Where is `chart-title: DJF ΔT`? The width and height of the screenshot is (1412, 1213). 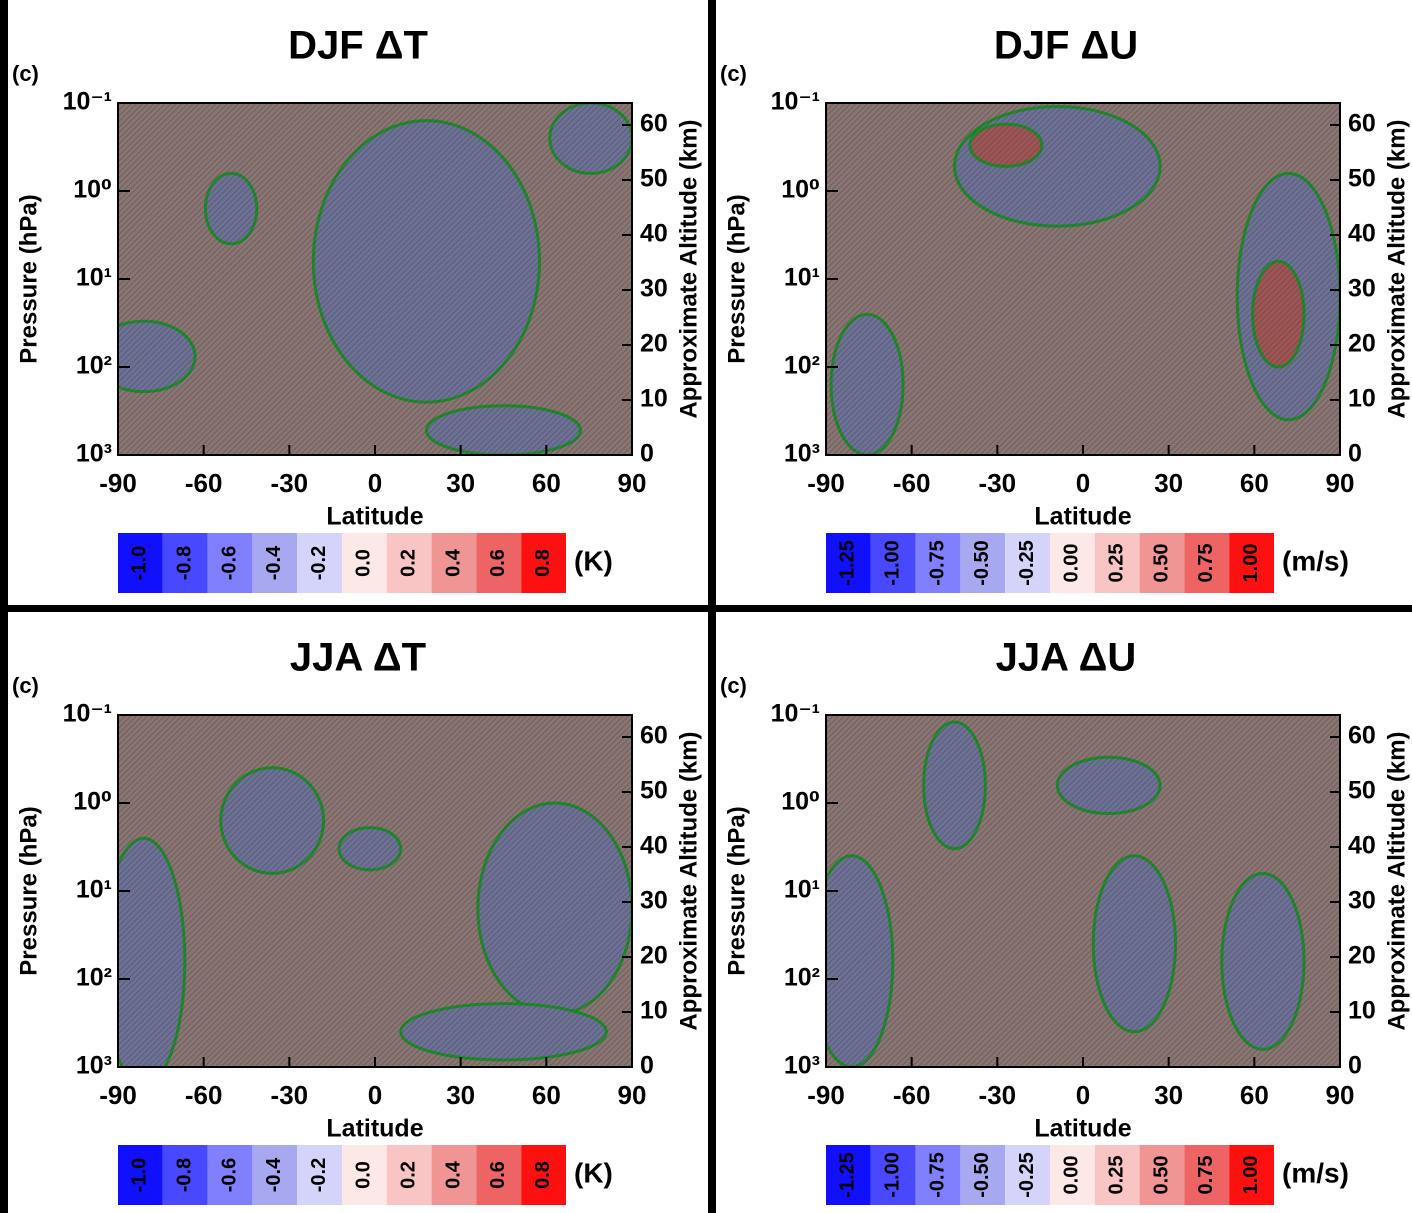
chart-title: DJF ΔT is located at coordinates (358, 46).